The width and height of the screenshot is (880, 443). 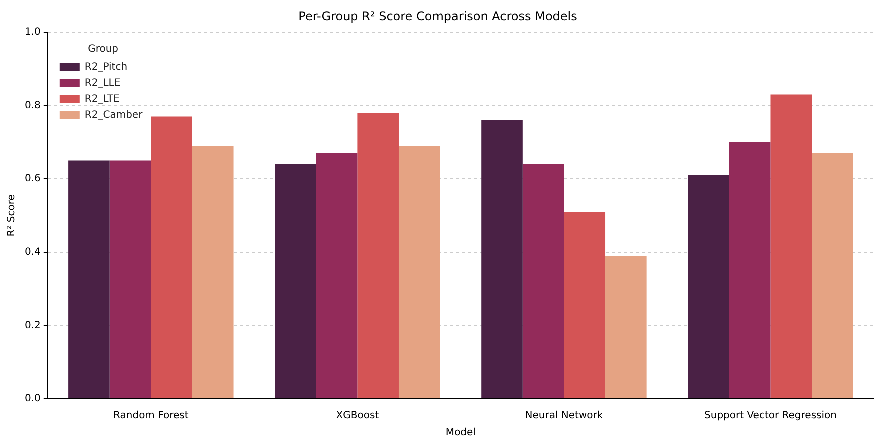 I want to click on legend-label: R2_LLE, so click(x=102, y=83).